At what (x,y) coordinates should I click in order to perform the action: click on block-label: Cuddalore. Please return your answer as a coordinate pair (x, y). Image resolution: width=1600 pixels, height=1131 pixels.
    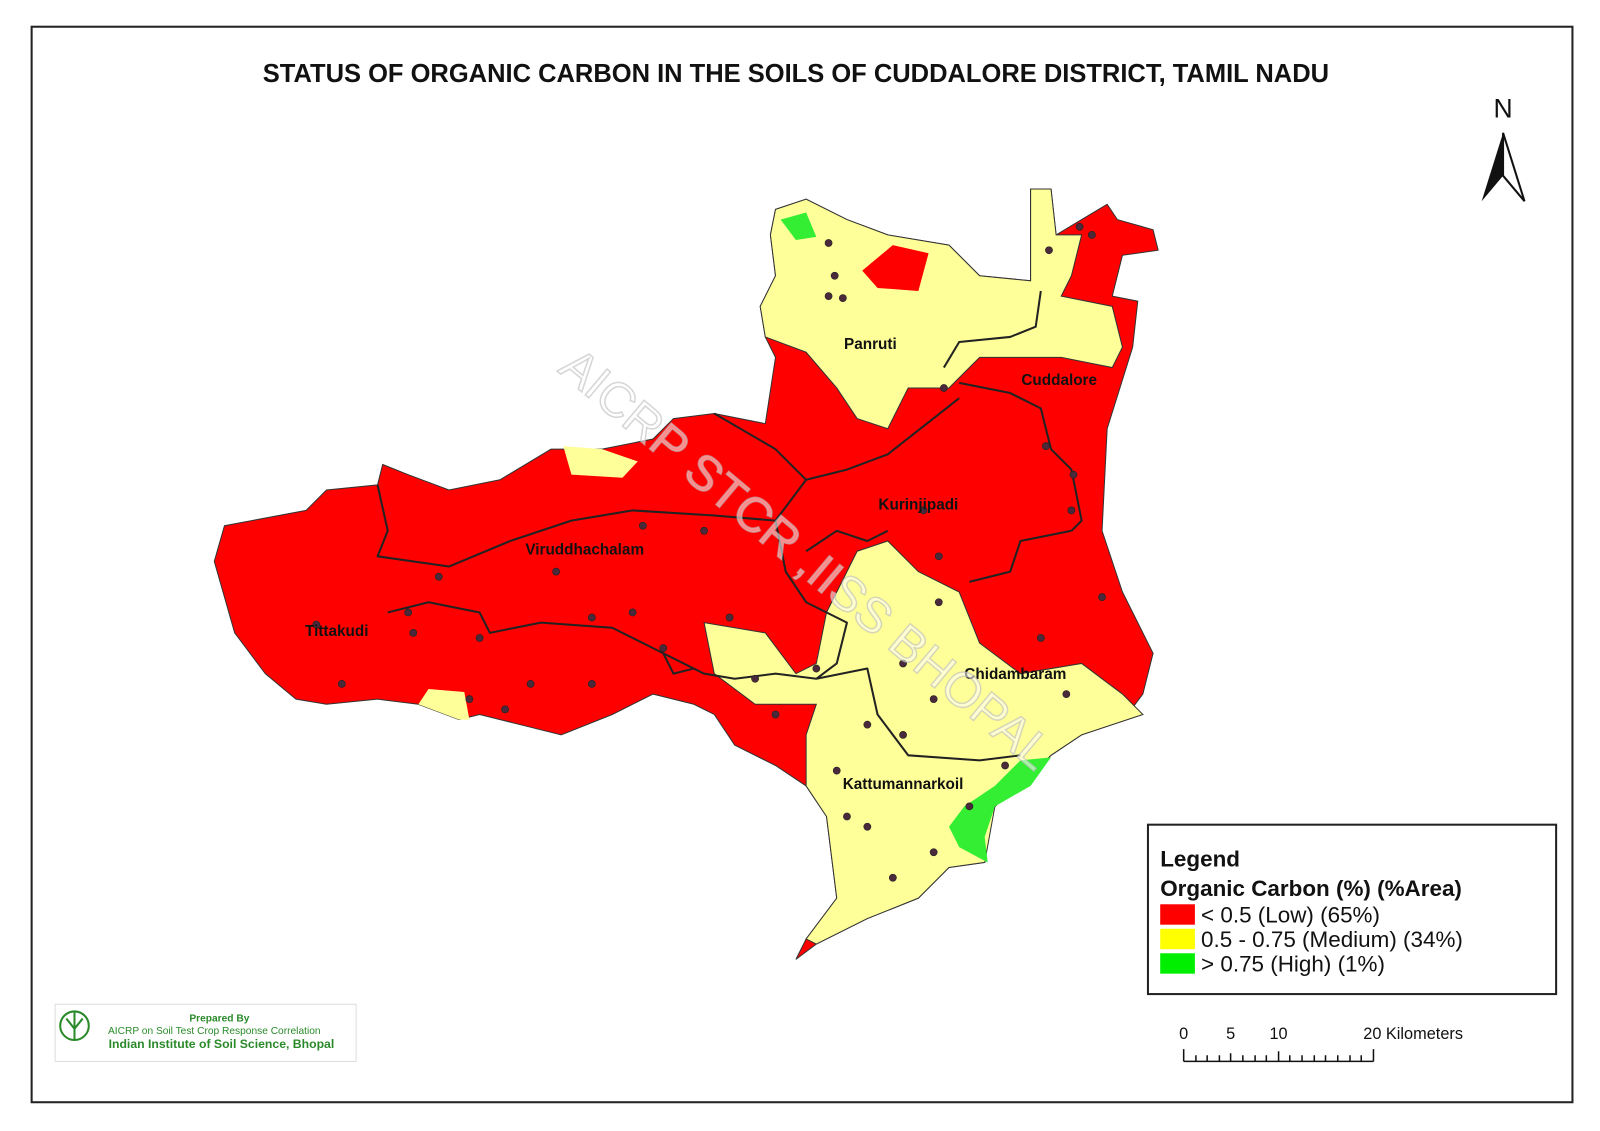
    Looking at the image, I should click on (1059, 380).